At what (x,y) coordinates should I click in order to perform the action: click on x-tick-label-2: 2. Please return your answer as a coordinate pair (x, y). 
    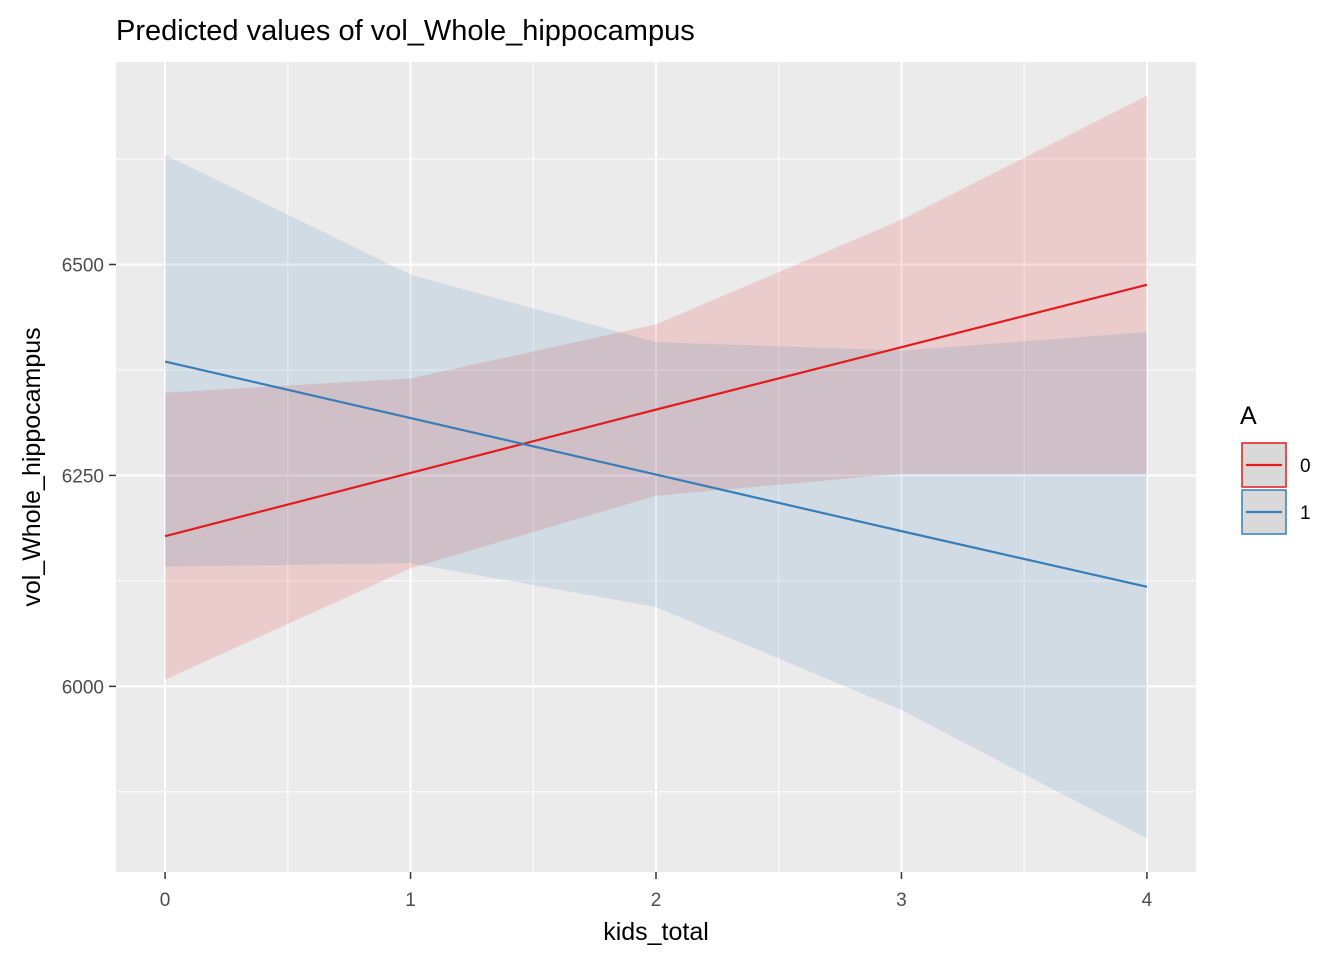
    Looking at the image, I should click on (656, 900).